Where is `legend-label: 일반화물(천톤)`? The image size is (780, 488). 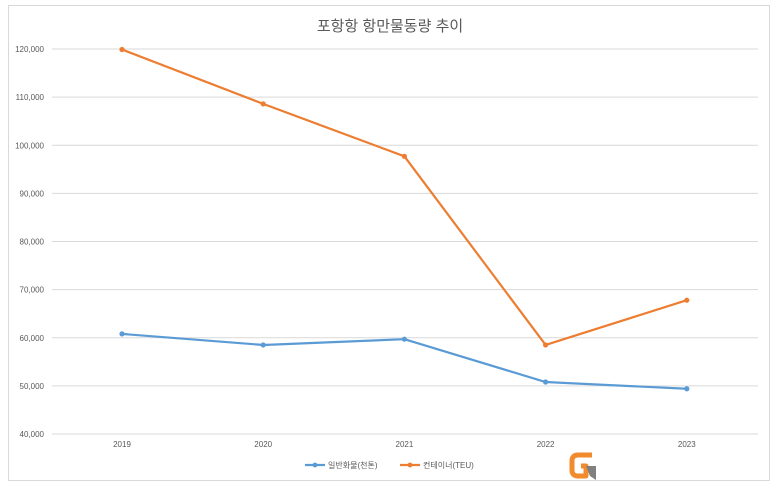 legend-label: 일반화물(천톤) is located at coordinates (353, 465).